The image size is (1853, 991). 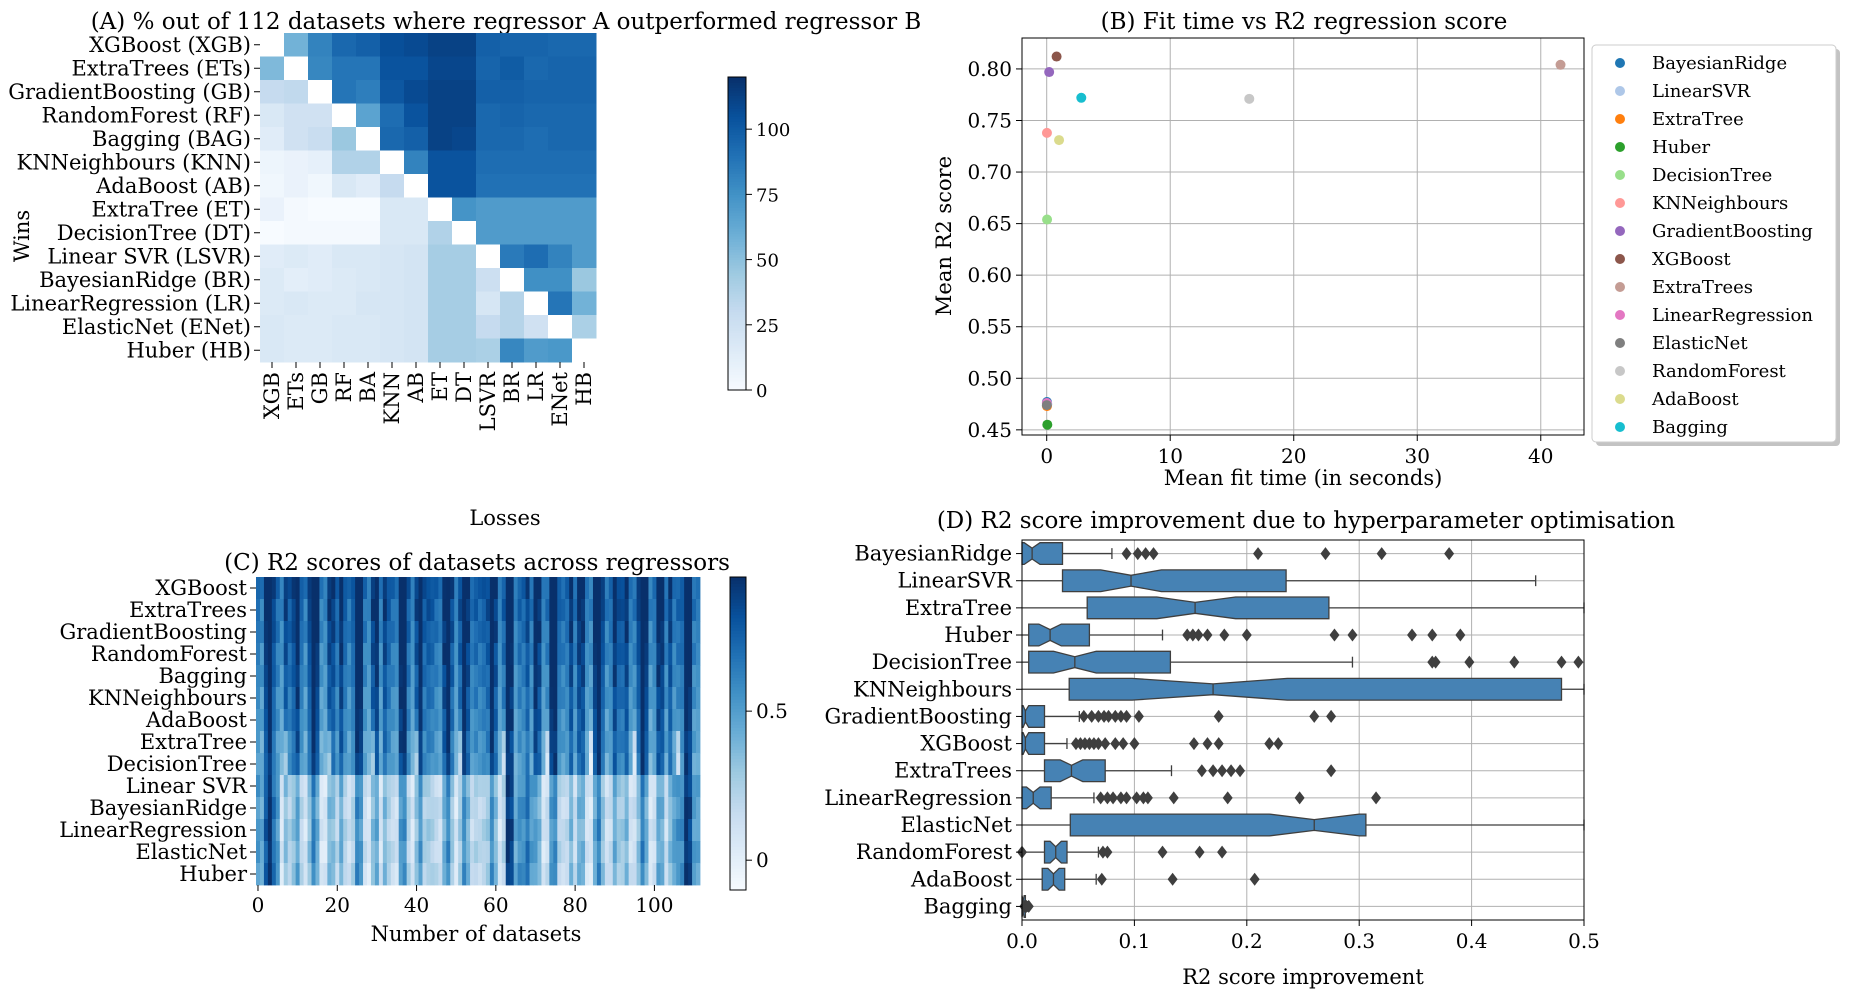 What do you see at coordinates (1732, 231) in the screenshot?
I see `panel-b-legend-label: GradientBoosting` at bounding box center [1732, 231].